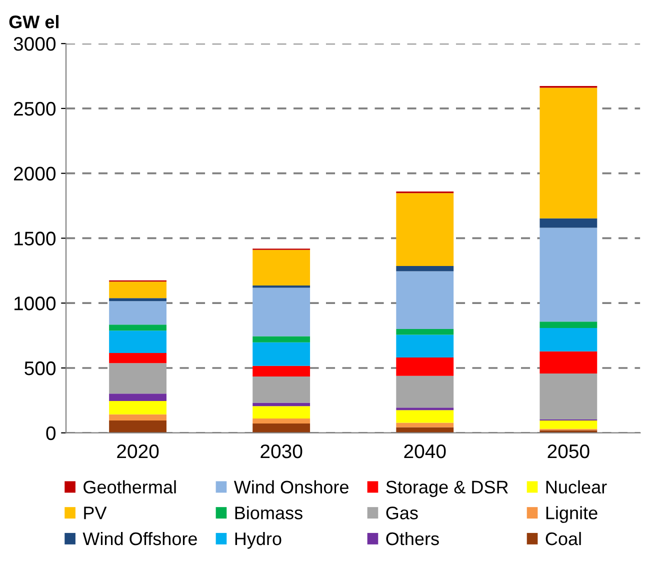  I want to click on y-tick-label: 3000, so click(35, 44).